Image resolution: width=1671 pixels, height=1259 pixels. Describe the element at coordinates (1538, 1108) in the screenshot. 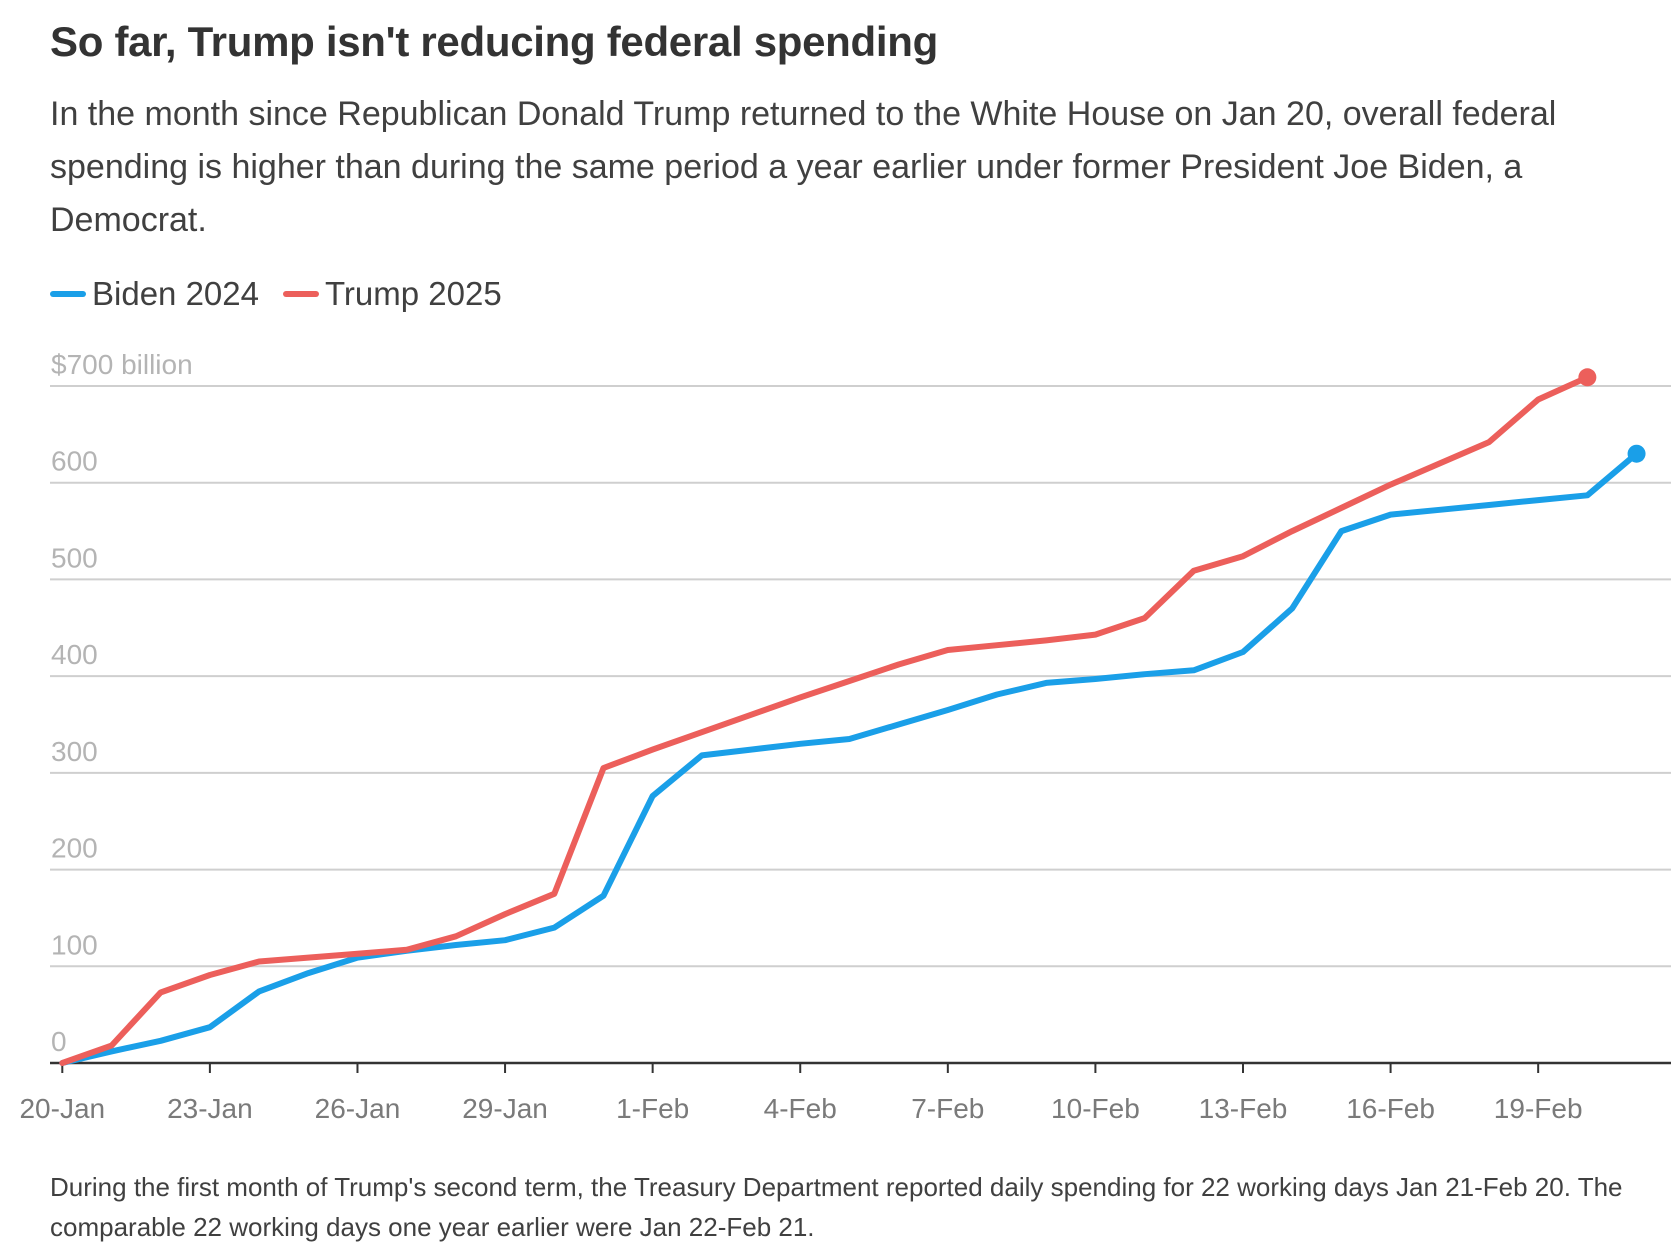

I see `x-tick-label: 19-Feb` at that location.